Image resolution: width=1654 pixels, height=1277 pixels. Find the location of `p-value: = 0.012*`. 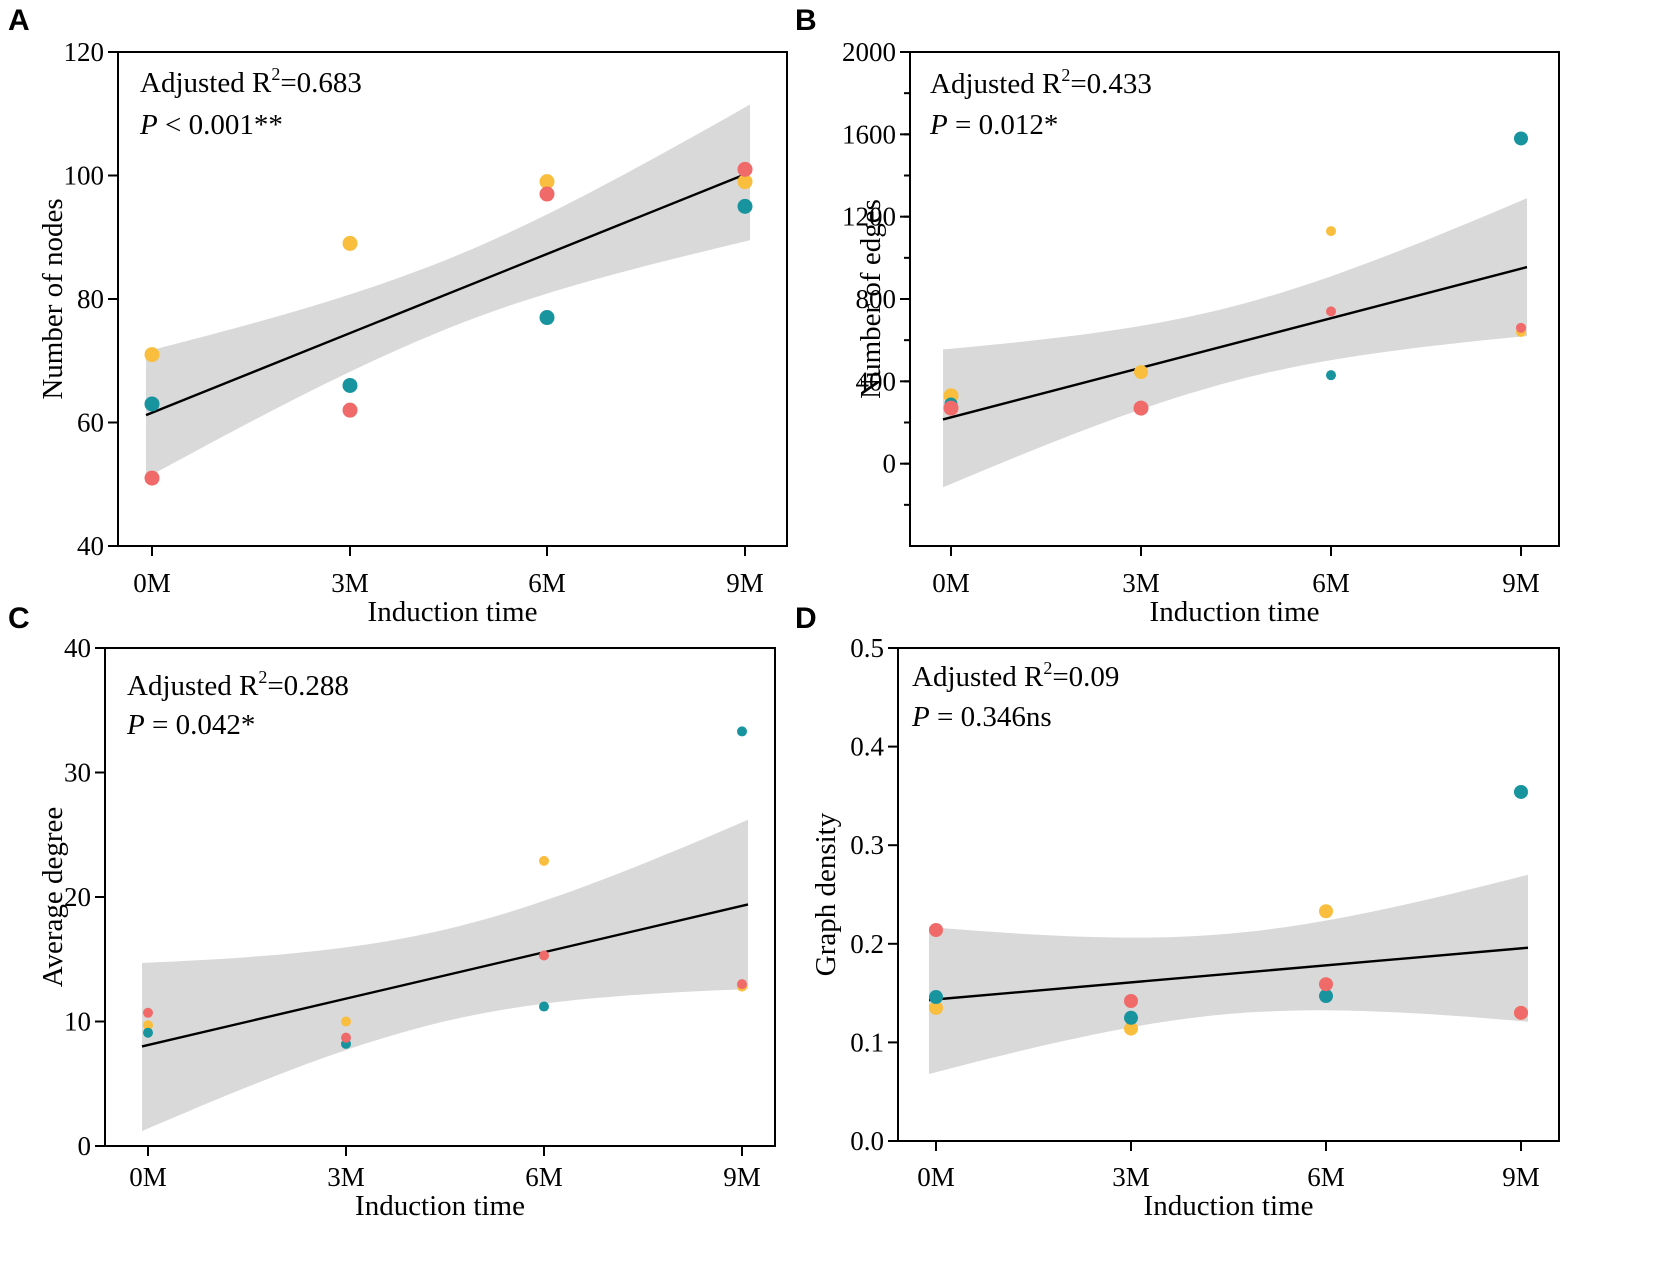

p-value: = 0.012* is located at coordinates (1003, 125).